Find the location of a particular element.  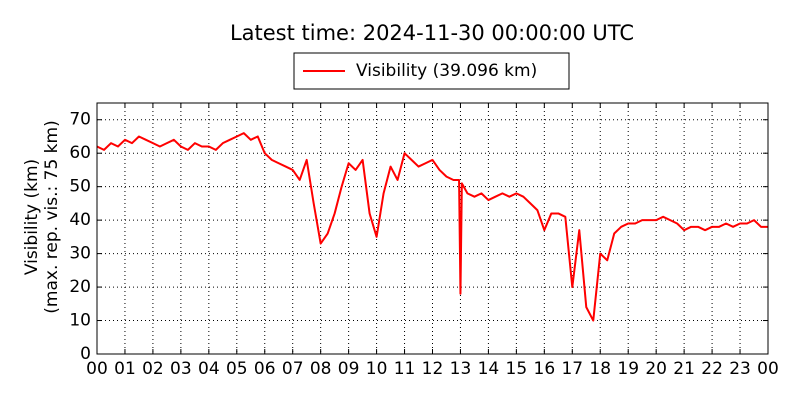

y-tick-label: 0 is located at coordinates (85, 354).